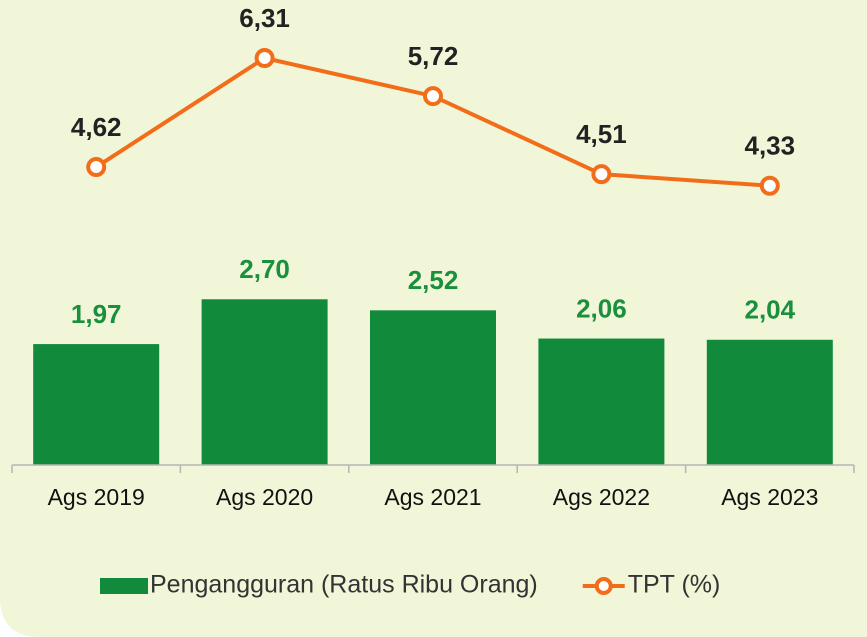 The image size is (867, 637). I want to click on line-value-label: 4,62, so click(96, 127).